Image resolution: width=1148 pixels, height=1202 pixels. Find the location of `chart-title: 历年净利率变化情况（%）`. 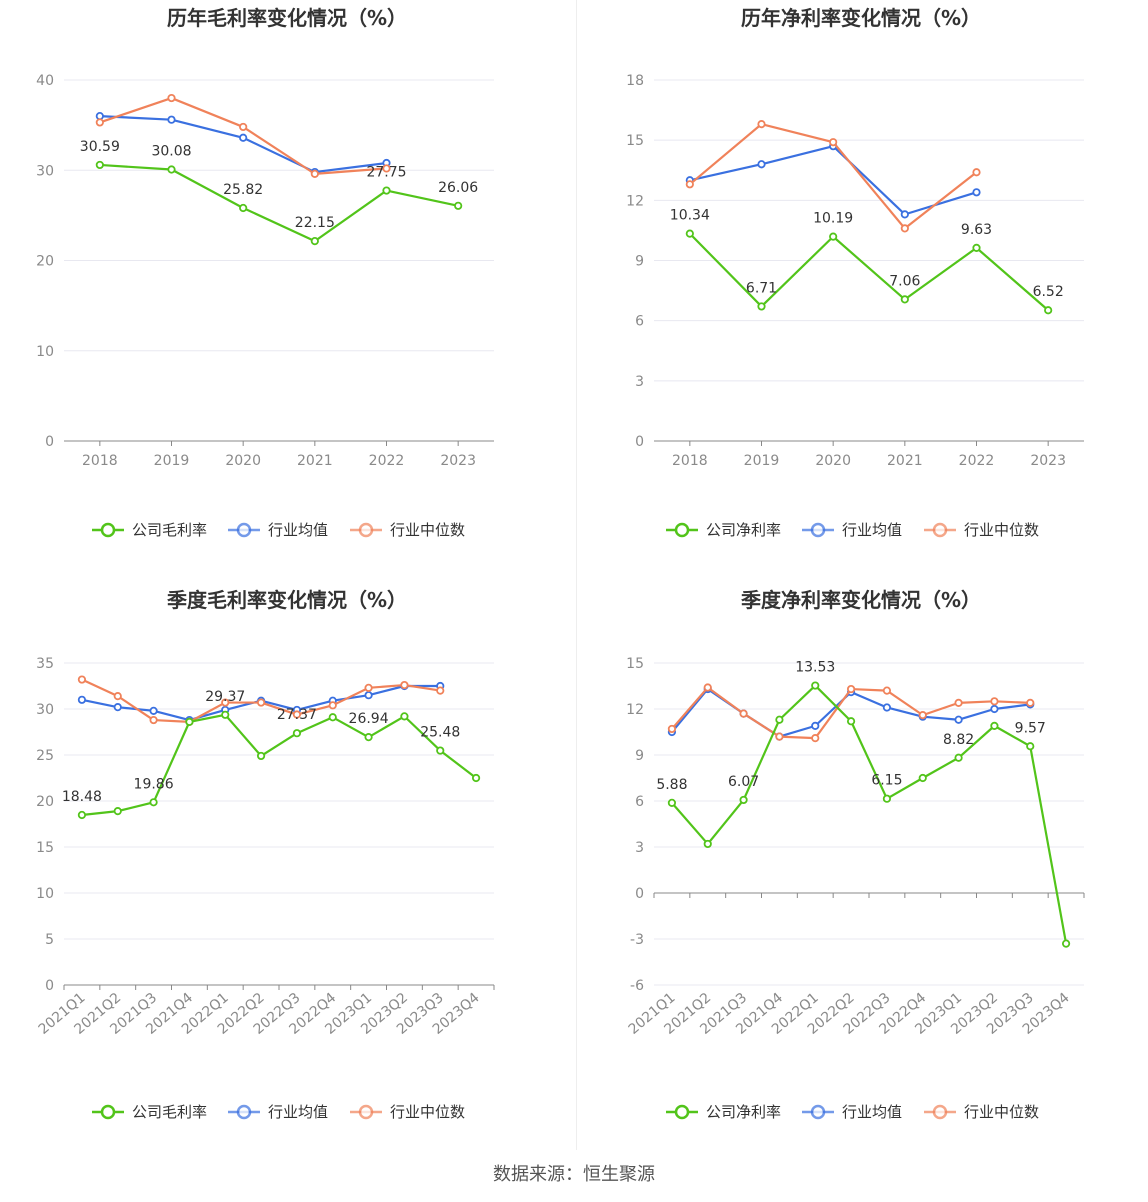

chart-title: 历年净利率变化情况（%） is located at coordinates (861, 18).